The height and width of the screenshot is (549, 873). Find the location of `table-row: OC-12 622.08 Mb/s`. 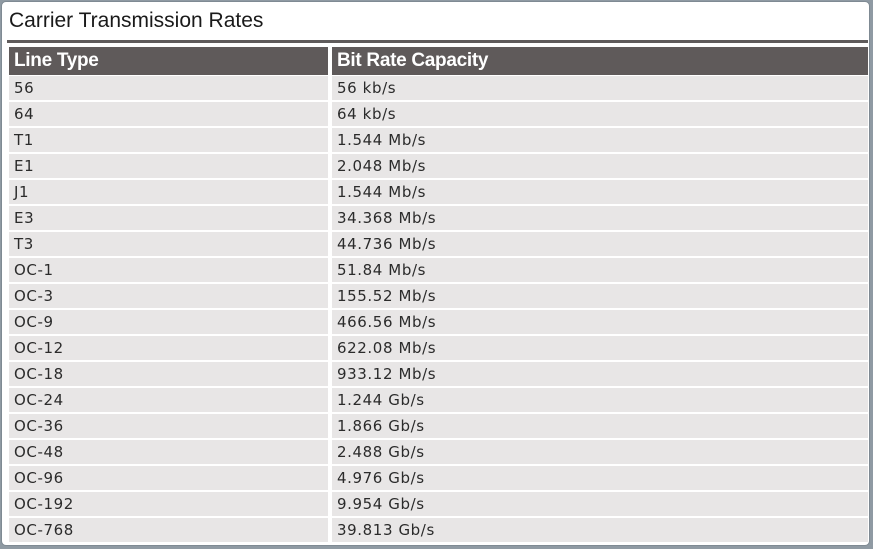

table-row: OC-12 622.08 Mb/s is located at coordinates (438, 349).